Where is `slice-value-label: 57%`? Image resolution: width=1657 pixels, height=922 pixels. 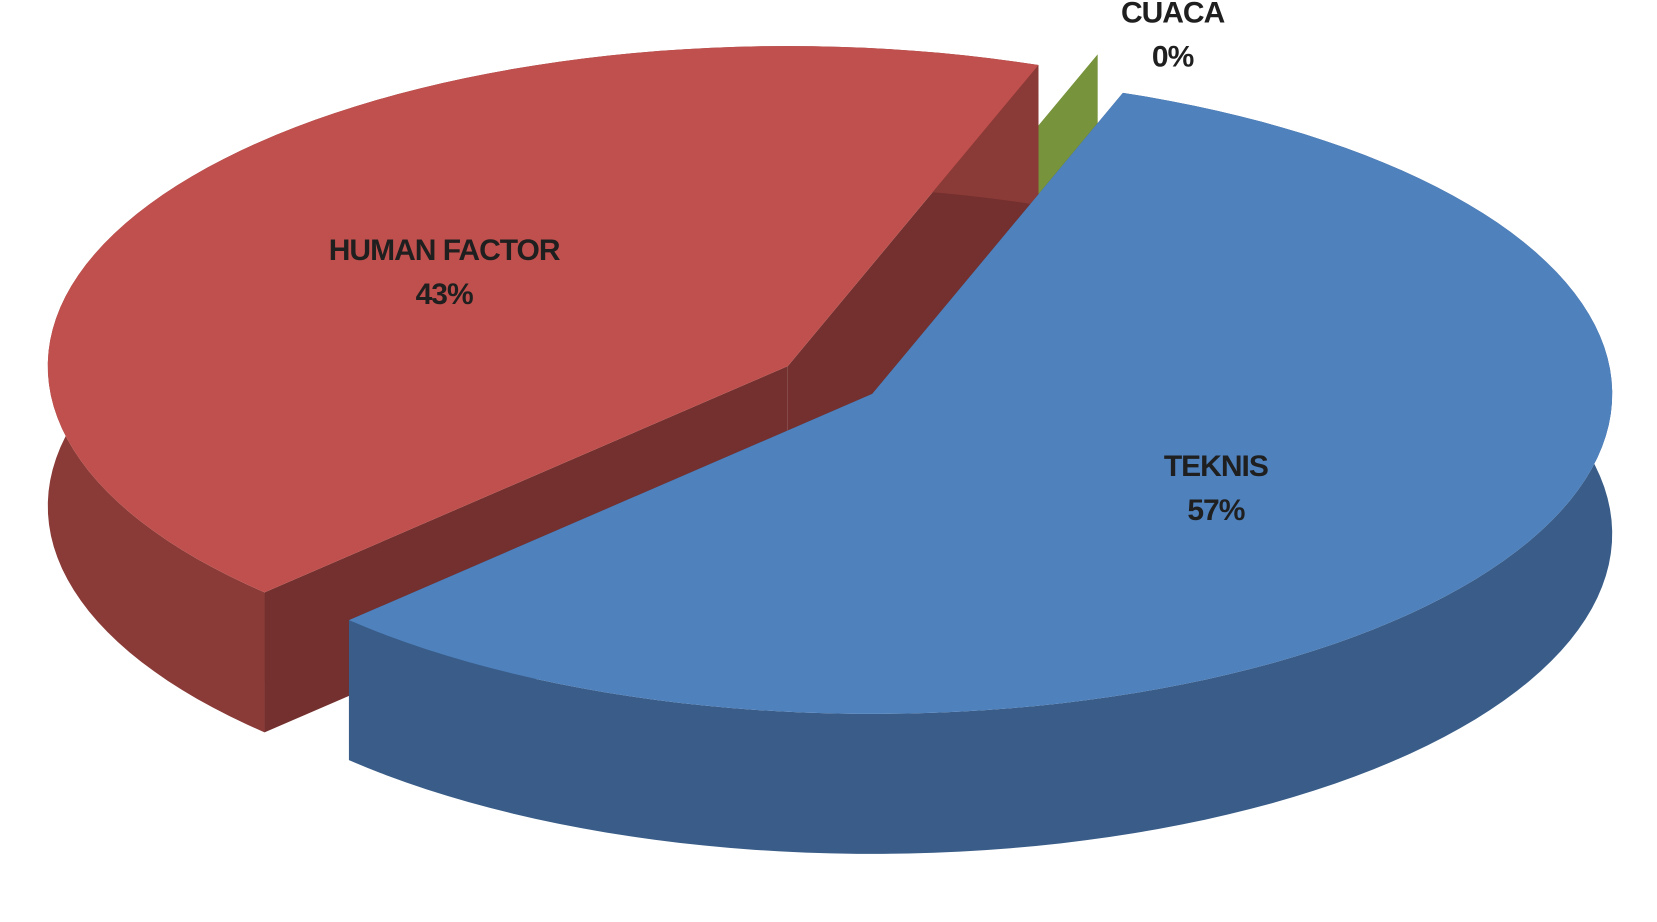 slice-value-label: 57% is located at coordinates (1215, 510).